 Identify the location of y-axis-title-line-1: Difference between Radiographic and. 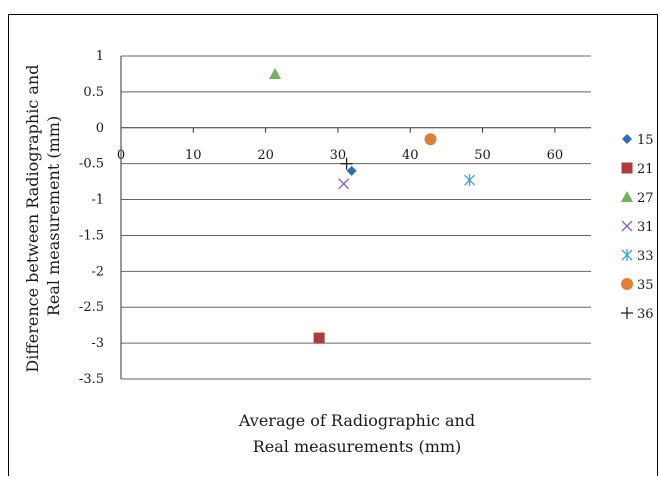
(32, 219).